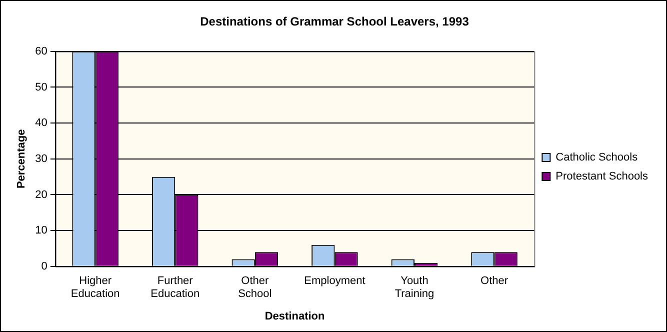 The image size is (667, 332). I want to click on y-axis-title: Percentage, so click(22, 159).